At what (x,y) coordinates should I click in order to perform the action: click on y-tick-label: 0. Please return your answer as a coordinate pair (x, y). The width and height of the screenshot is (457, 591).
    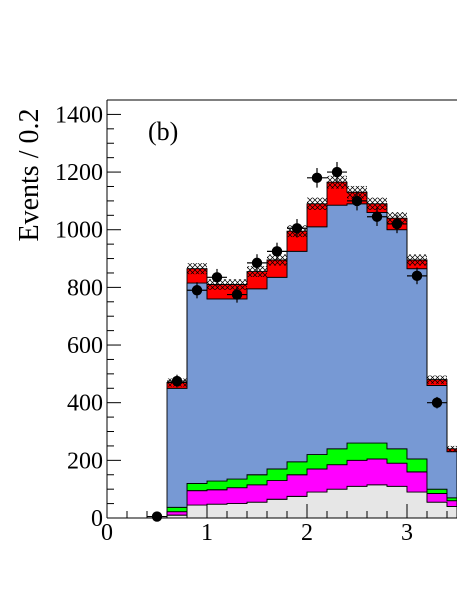
    Looking at the image, I should click on (97, 519).